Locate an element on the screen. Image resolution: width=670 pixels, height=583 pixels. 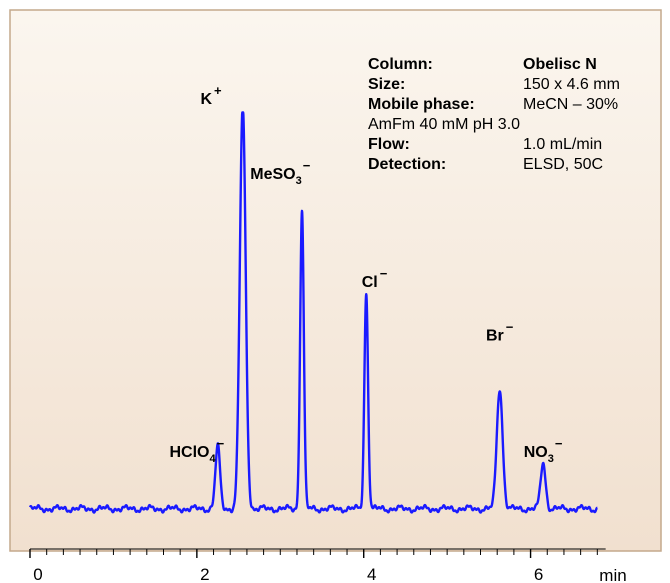
peak-label: Cl− is located at coordinates (375, 278).